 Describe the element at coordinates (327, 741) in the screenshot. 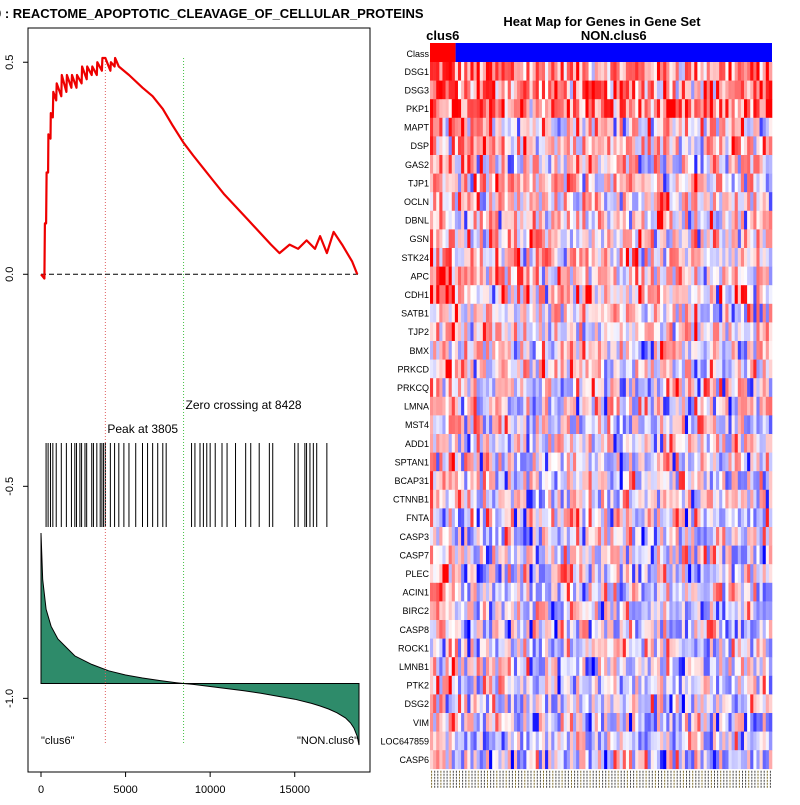

I see `right-class-label: "NON.clus6"` at that location.